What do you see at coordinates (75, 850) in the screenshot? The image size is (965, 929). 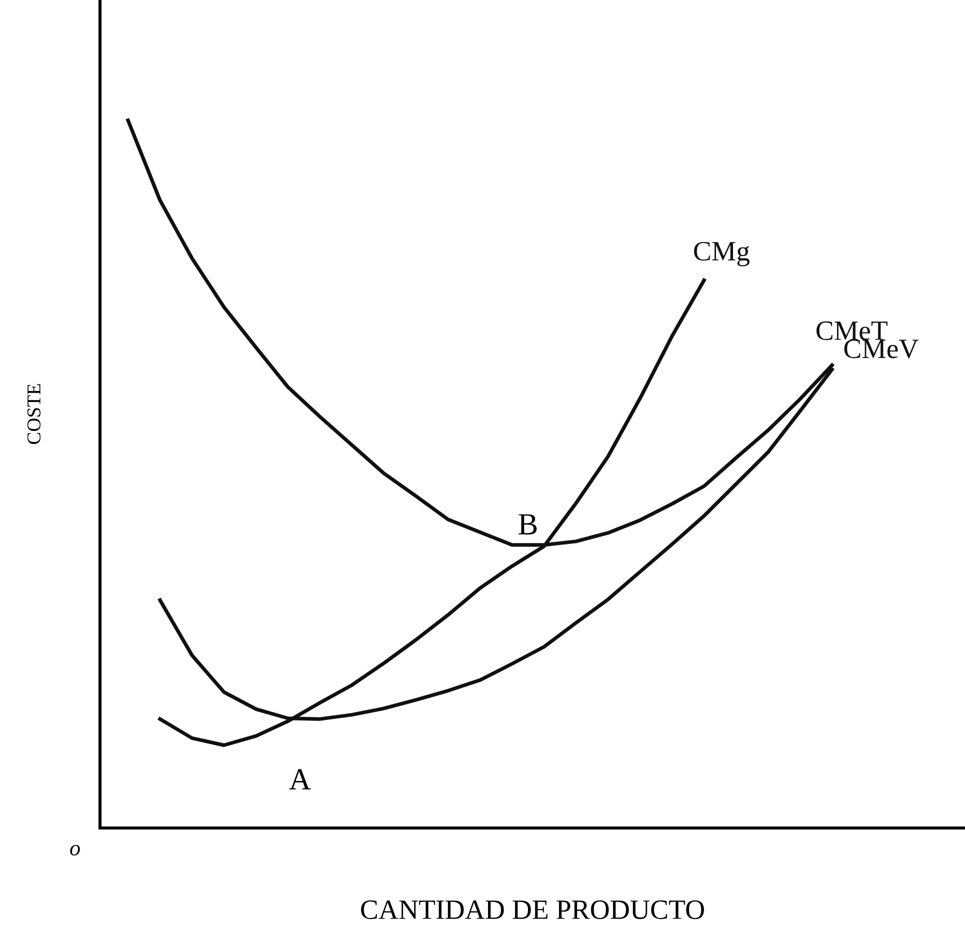 I see `text: o` at bounding box center [75, 850].